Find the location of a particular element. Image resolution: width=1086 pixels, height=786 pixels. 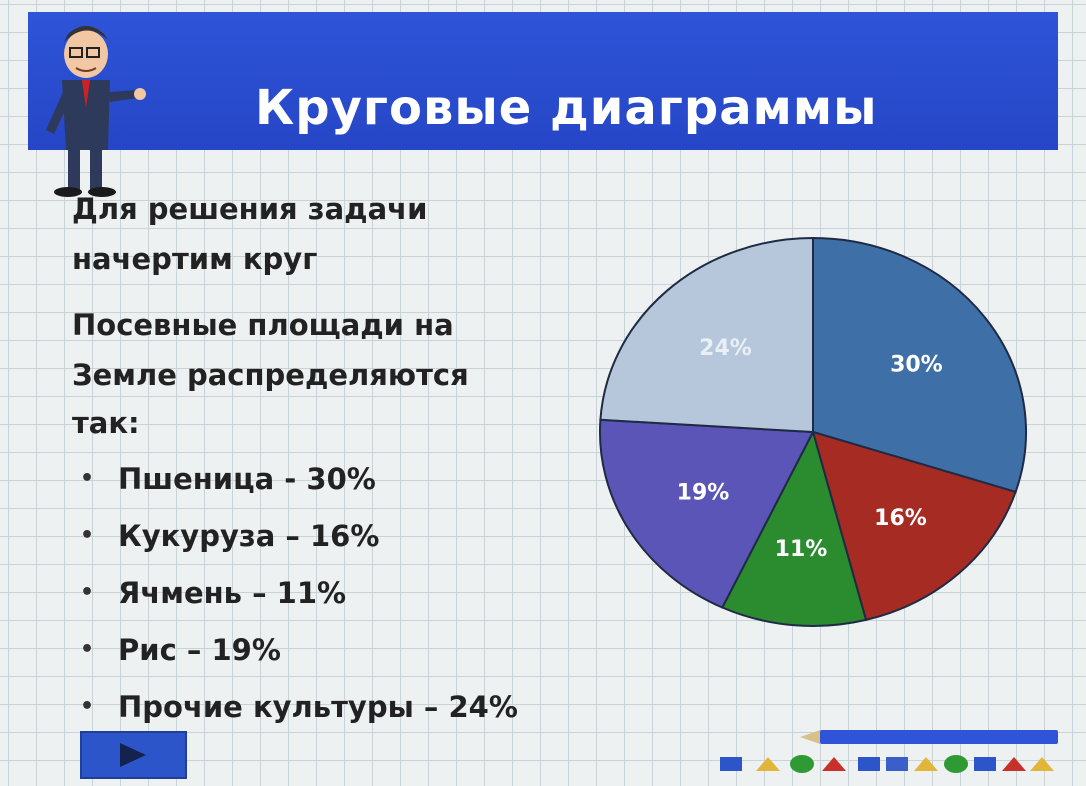

list-item-text: Ячмень – 11% is located at coordinates (232, 593).